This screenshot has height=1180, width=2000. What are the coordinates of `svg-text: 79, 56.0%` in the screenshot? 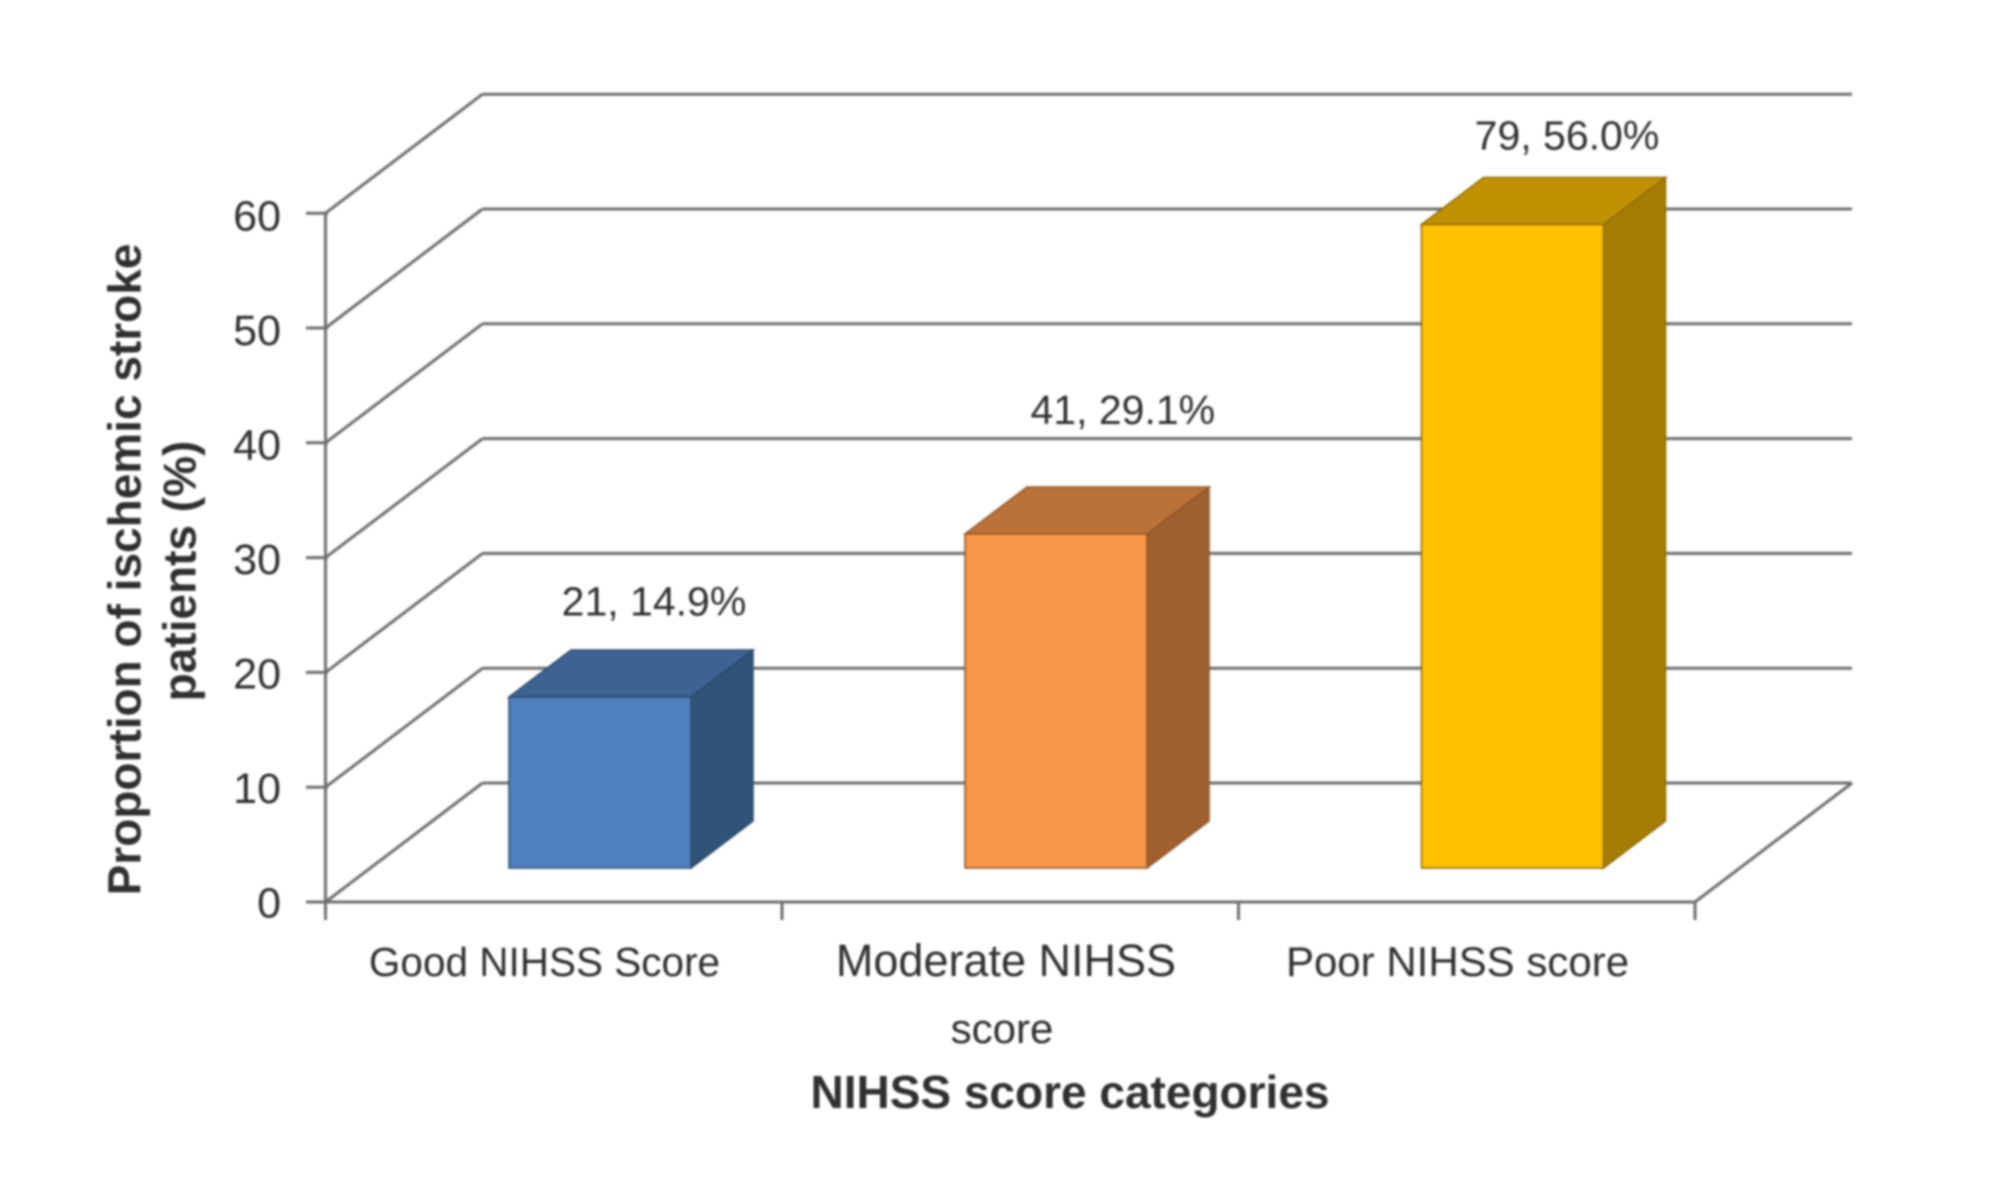 It's located at (1567, 136).